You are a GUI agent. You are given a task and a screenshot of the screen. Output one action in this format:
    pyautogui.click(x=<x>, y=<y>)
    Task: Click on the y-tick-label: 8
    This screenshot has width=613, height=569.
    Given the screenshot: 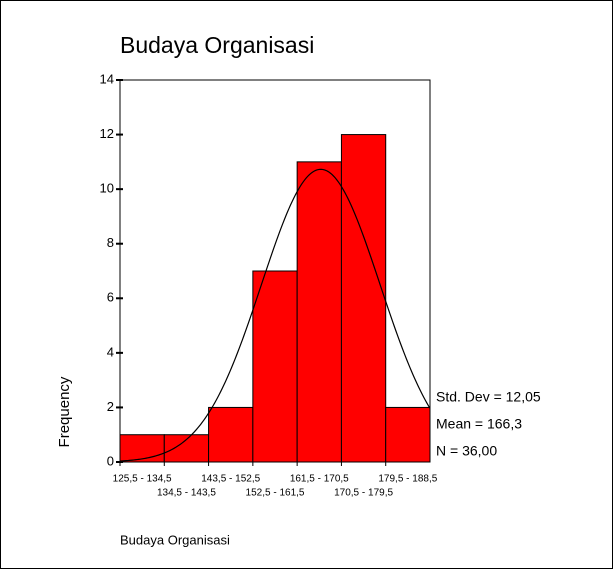 What is the action you would take?
    pyautogui.click(x=110, y=242)
    